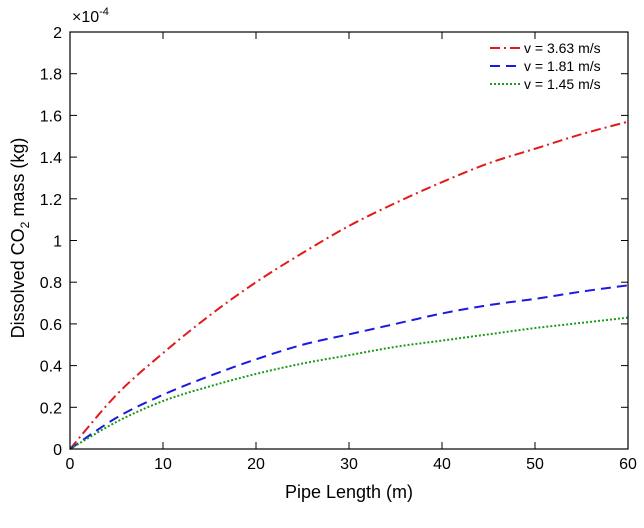 The width and height of the screenshot is (644, 528). I want to click on y-axis-title: Dissolved CO2 mass (kg), so click(20, 238).